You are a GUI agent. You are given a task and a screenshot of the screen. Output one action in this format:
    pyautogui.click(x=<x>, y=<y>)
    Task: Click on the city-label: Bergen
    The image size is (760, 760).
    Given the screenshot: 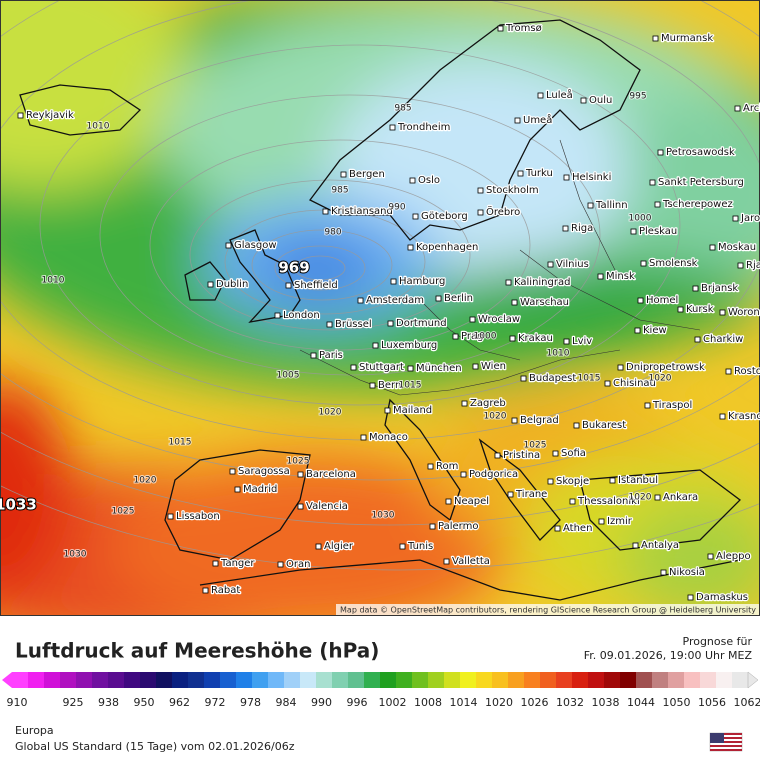 What is the action you would take?
    pyautogui.click(x=367, y=174)
    